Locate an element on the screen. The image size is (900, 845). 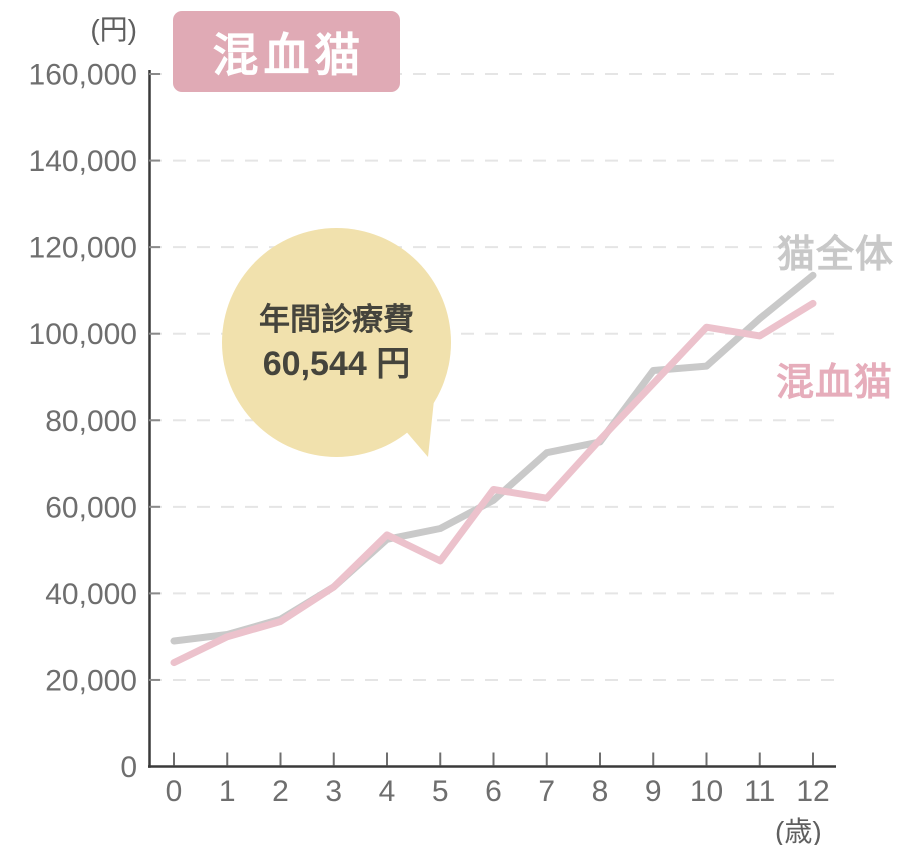
y-tick-label: 20,000 is located at coordinates (91, 680).